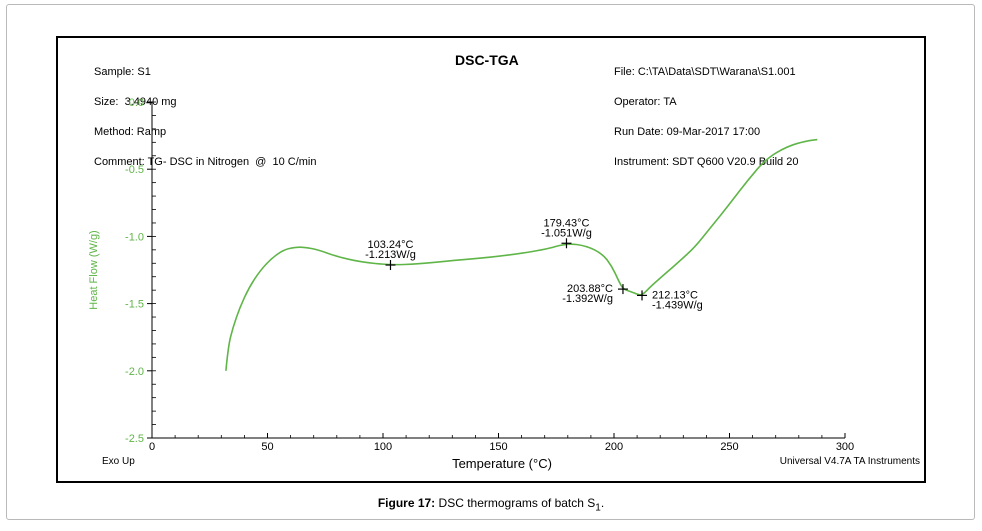 The width and height of the screenshot is (982, 531). I want to click on sample-size: Size: 3.4940 mg, so click(135, 102).